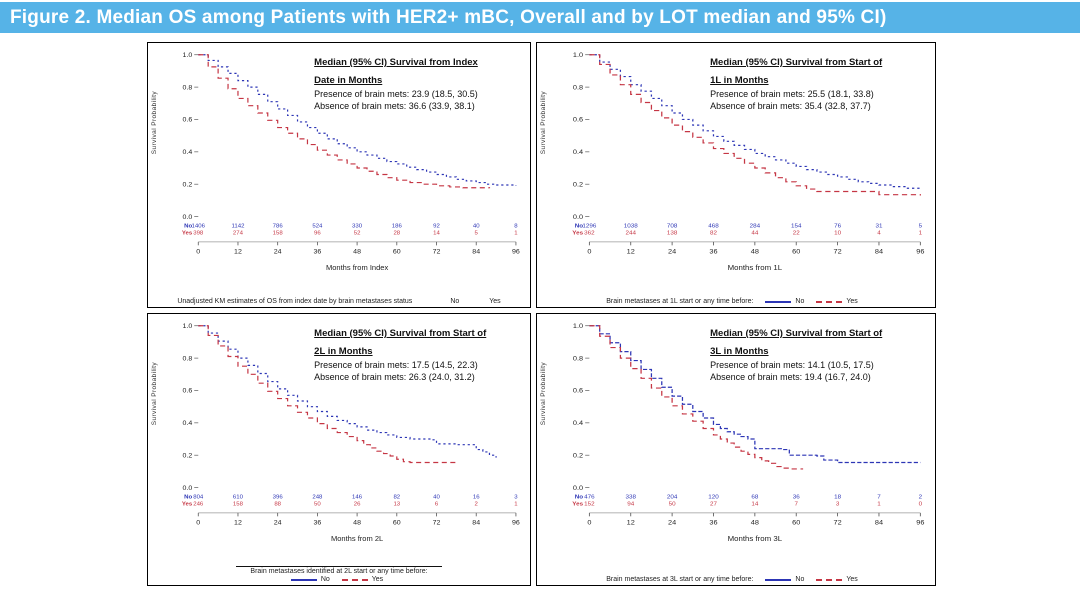 This screenshot has height=590, width=1080. Describe the element at coordinates (631, 505) in the screenshot. I see `risk-count: 94` at that location.